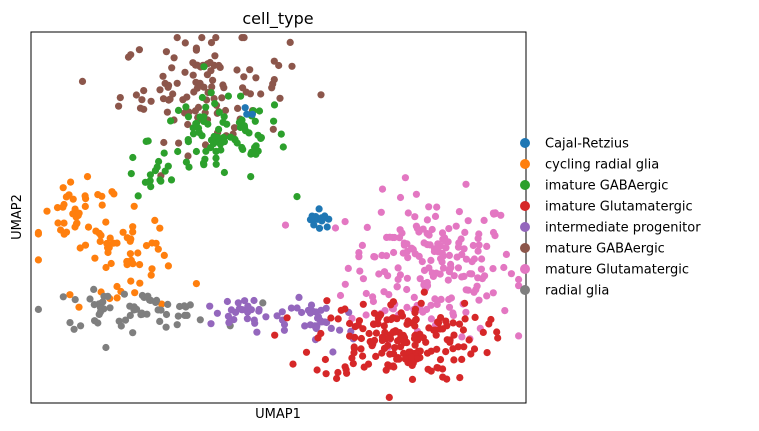 Image resolution: width=759 pixels, height=431 pixels. What do you see at coordinates (617, 270) in the screenshot?
I see `legend-label: mature Glutamatergic` at bounding box center [617, 270].